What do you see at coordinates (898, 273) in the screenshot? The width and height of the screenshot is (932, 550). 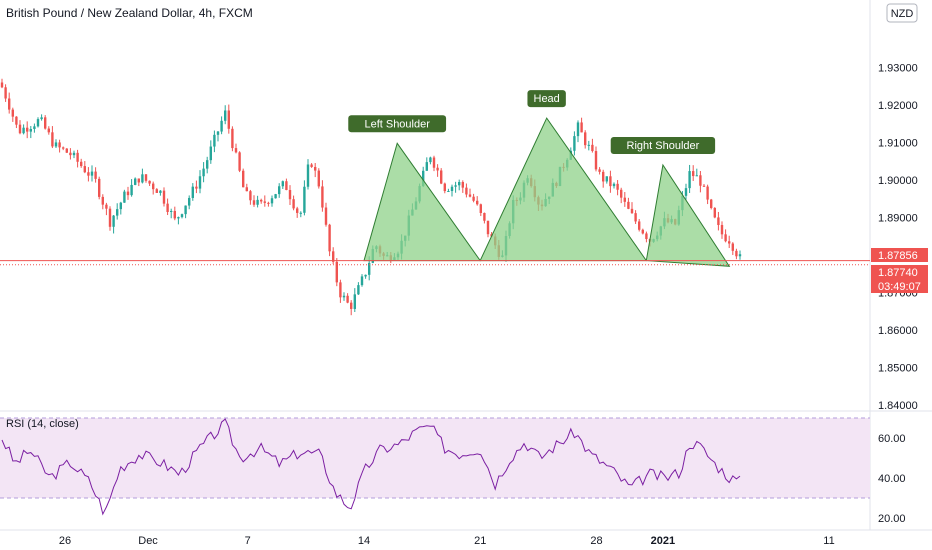 I see `svg-text: 1.87740` at bounding box center [898, 273].